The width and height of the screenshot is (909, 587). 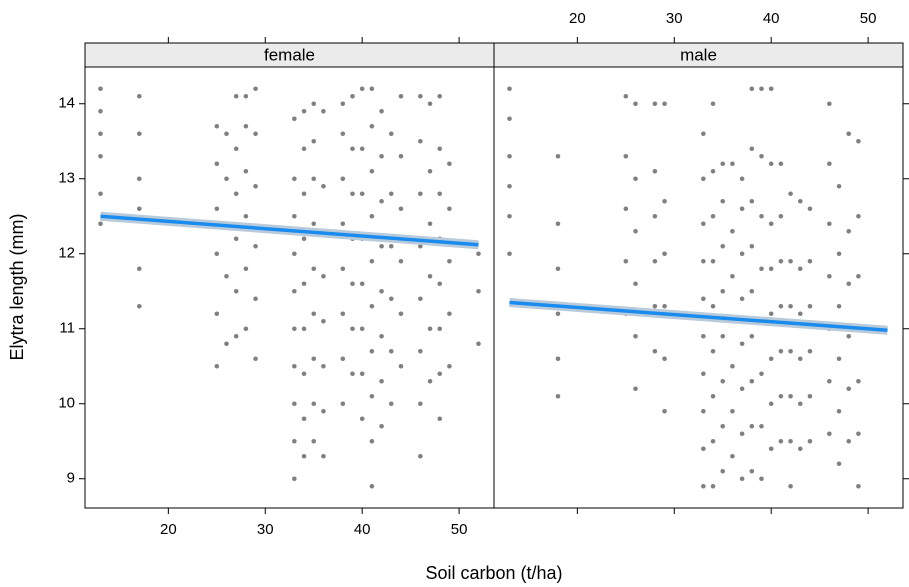 I want to click on y-tick-label: 14, so click(x=66, y=103).